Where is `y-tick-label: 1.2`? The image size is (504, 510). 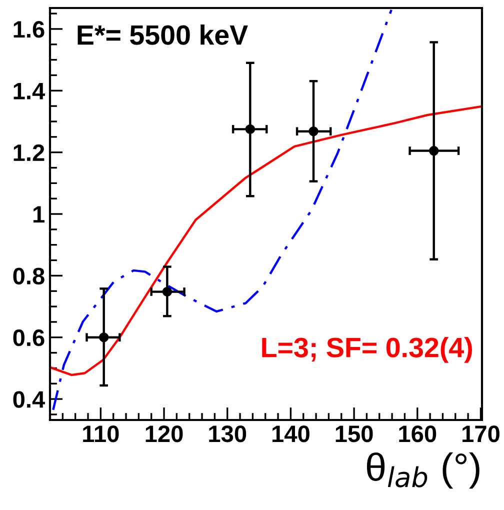 y-tick-label: 1.2 is located at coordinates (29, 152).